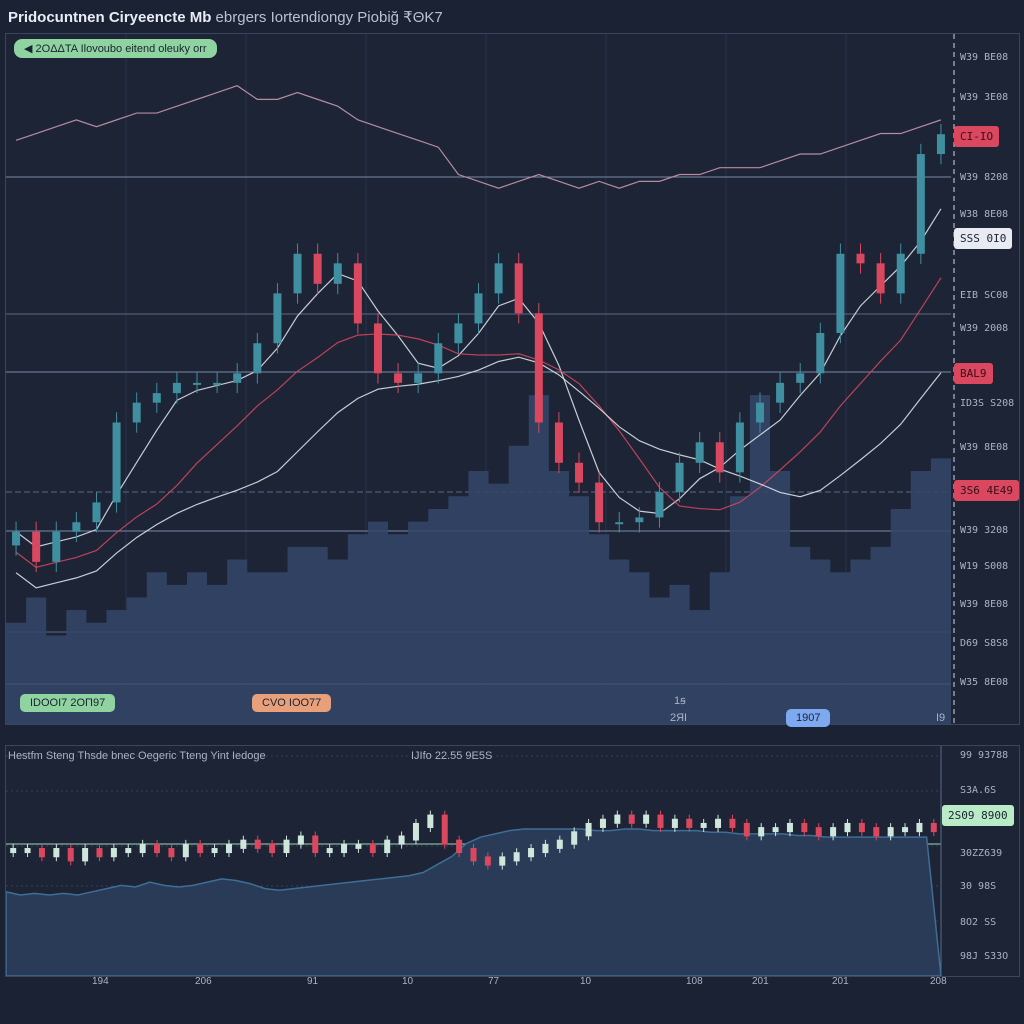 This screenshot has height=1024, width=1024. Describe the element at coordinates (984, 57) in the screenshot. I see `y-axis-label: W39 BE08` at that location.